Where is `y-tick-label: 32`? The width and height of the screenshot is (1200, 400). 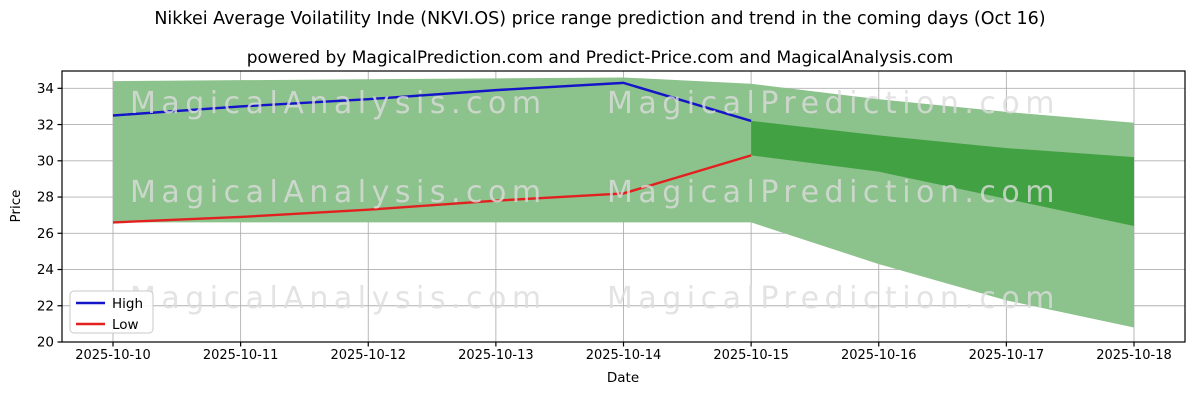
y-tick-label: 32 is located at coordinates (45, 125).